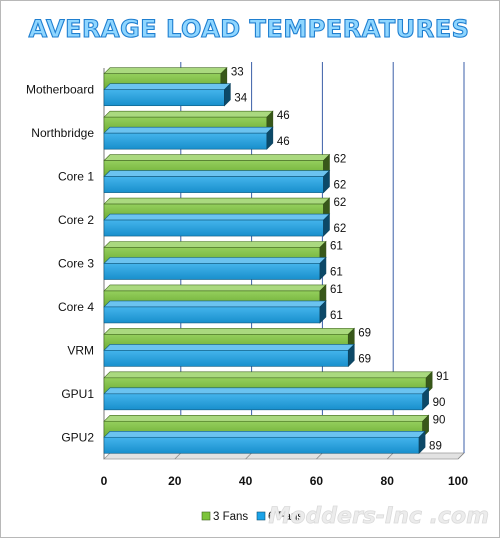 The height and width of the screenshot is (538, 500). What do you see at coordinates (76, 220) in the screenshot?
I see `category-label: Core 2` at bounding box center [76, 220].